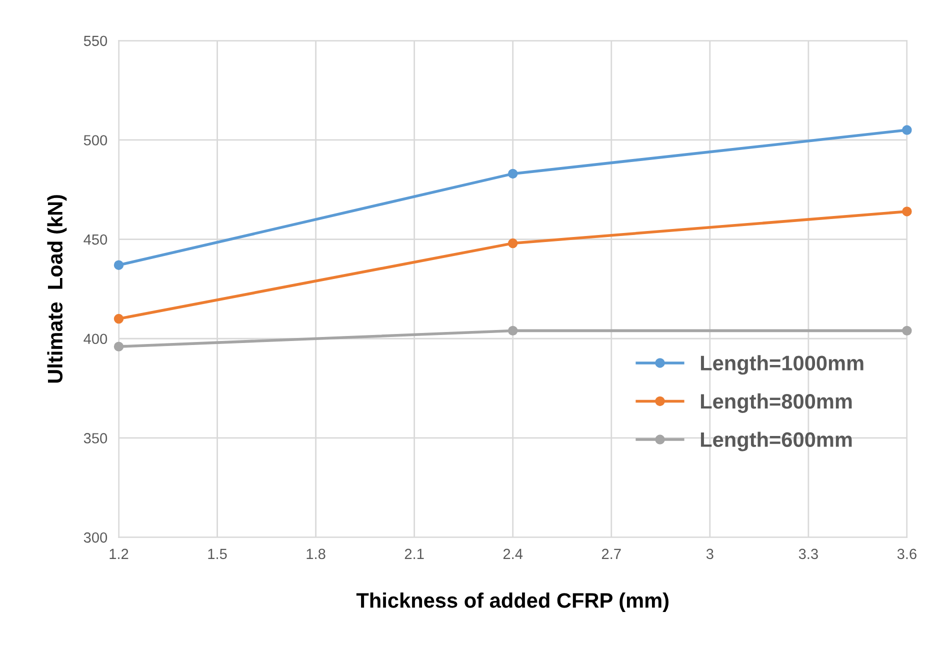 The width and height of the screenshot is (935, 645). What do you see at coordinates (119, 553) in the screenshot?
I see `x-tick-label: 1.2` at bounding box center [119, 553].